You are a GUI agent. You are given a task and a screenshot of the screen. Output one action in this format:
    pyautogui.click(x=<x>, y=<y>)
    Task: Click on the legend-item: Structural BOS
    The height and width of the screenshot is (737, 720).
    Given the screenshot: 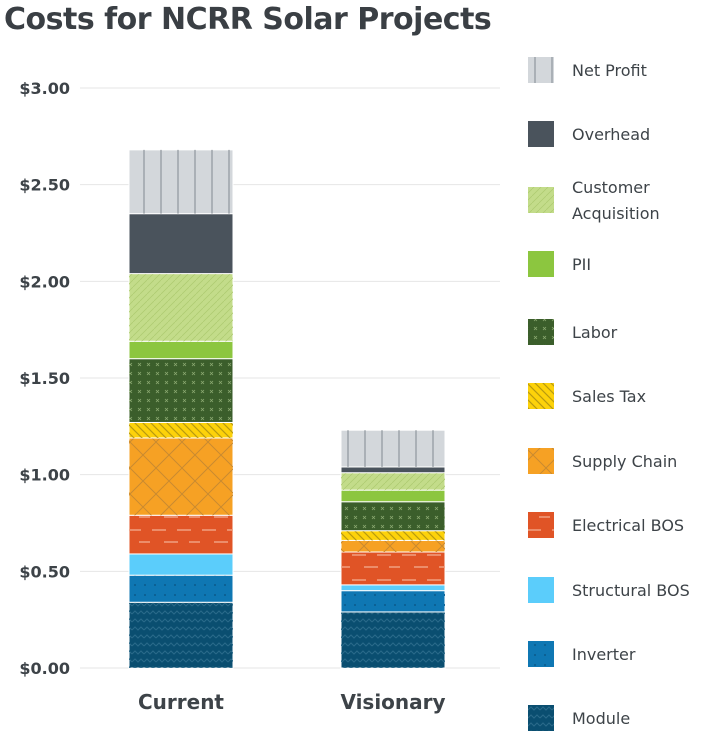 What is the action you would take?
    pyautogui.click(x=609, y=590)
    